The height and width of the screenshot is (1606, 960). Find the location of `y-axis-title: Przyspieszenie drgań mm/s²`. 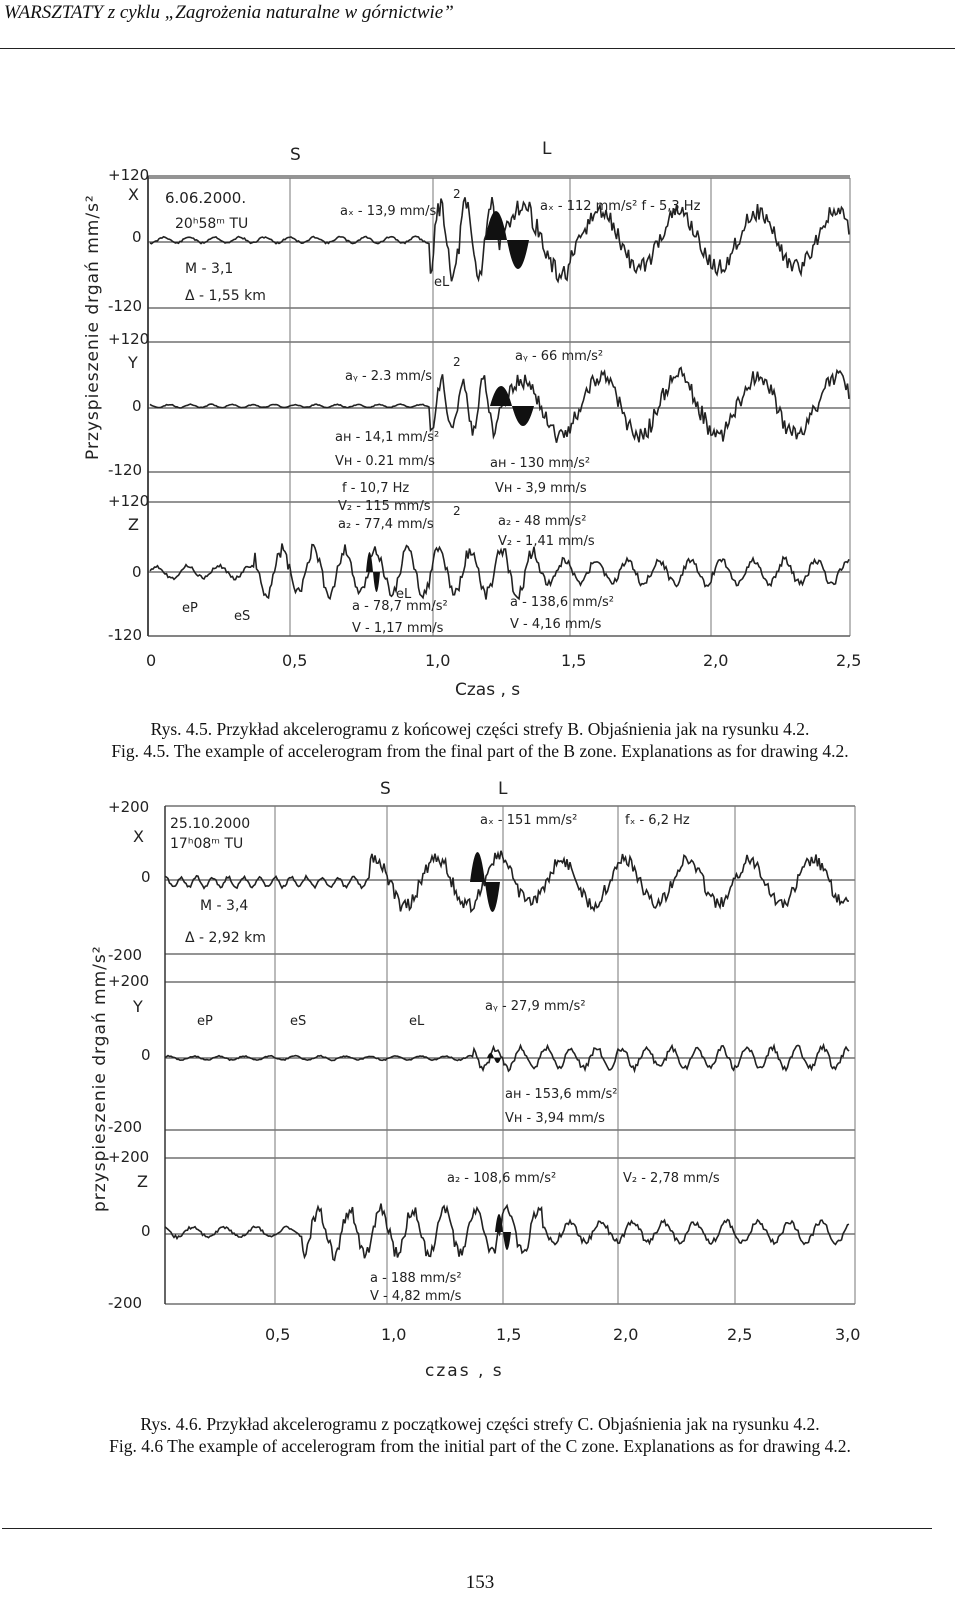

y-axis-title: Przyspieszenie drgań mm/s² is located at coordinates (93, 327).